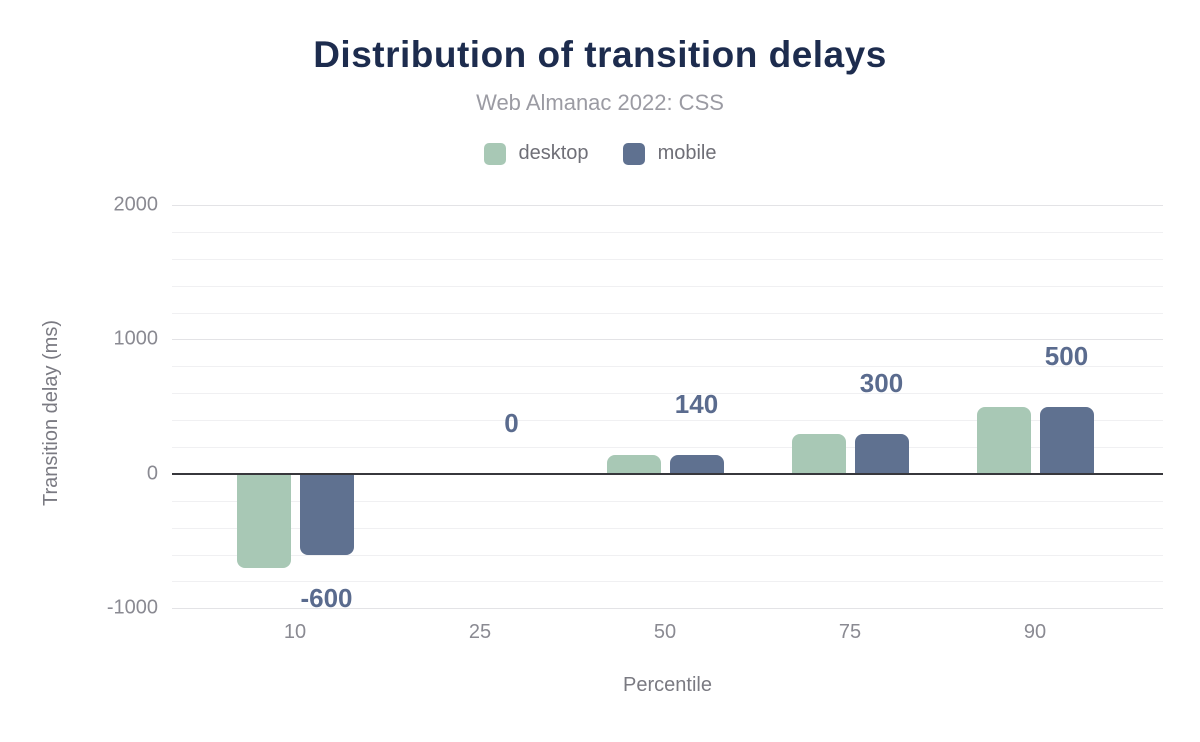 The height and width of the screenshot is (742, 1200). I want to click on data-label-p90: 500, so click(1066, 355).